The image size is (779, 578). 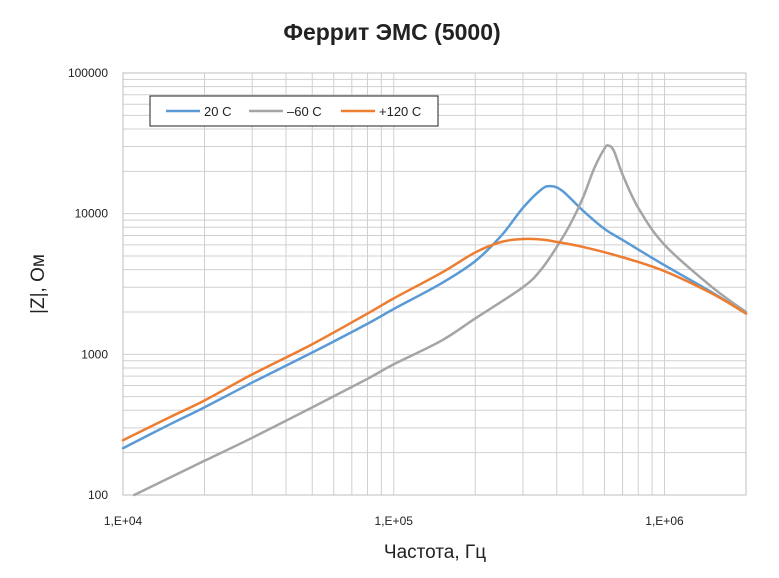 What do you see at coordinates (435, 552) in the screenshot?
I see `x-axis-title: Частота, Гц` at bounding box center [435, 552].